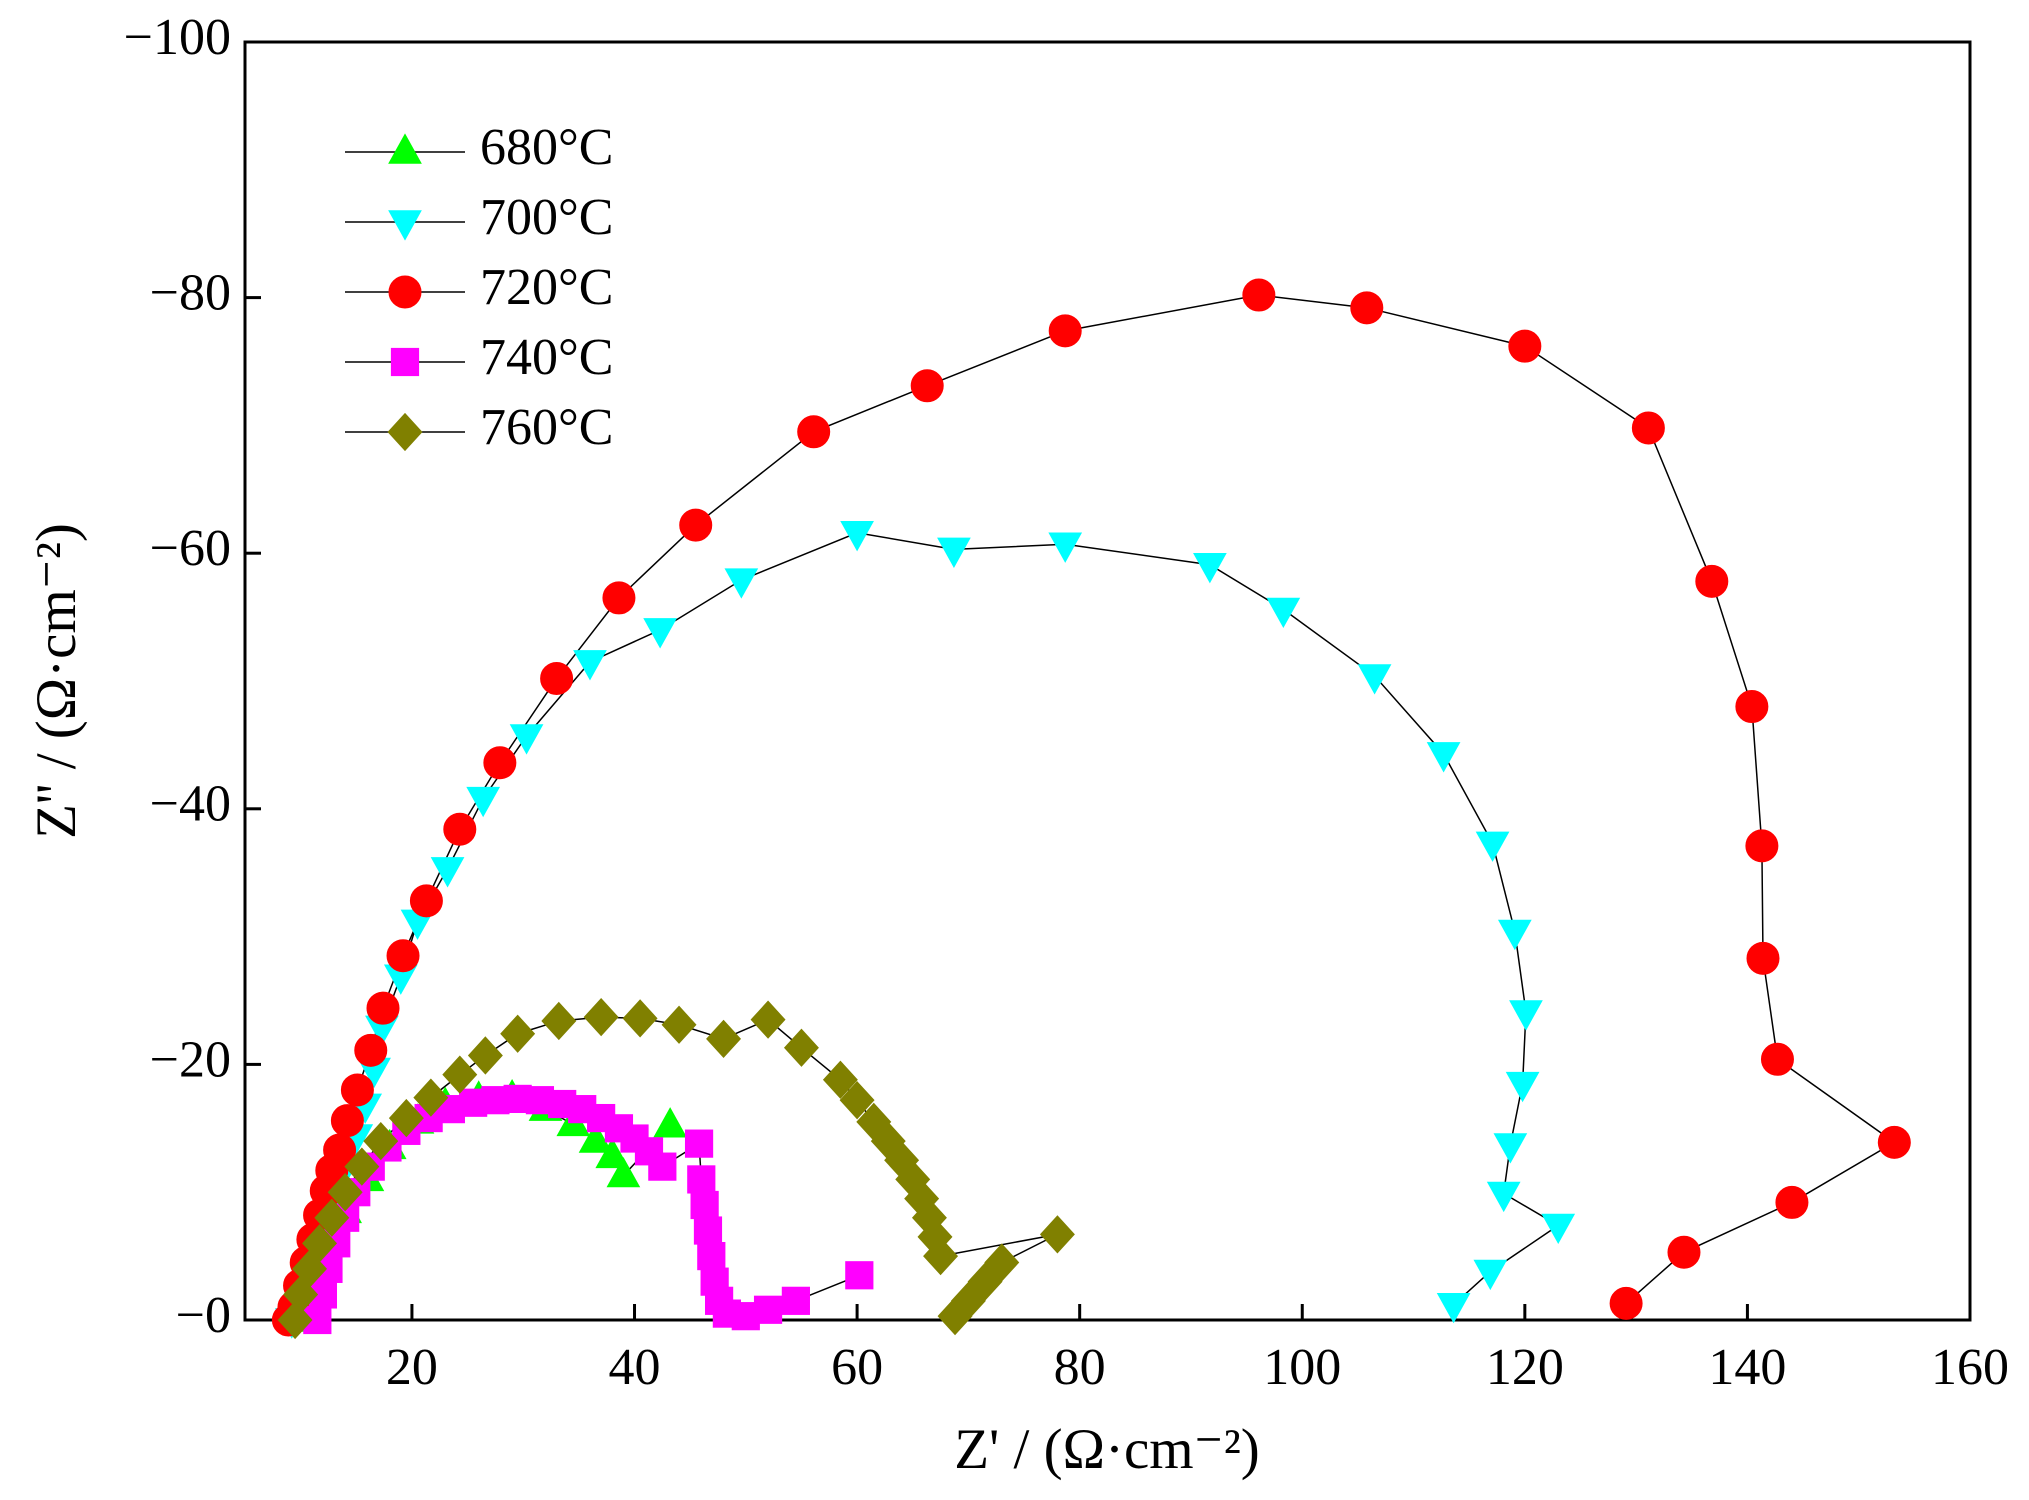 This screenshot has width=2029, height=1500. Describe the element at coordinates (546, 217) in the screenshot. I see `legend-label: 700°C` at that location.